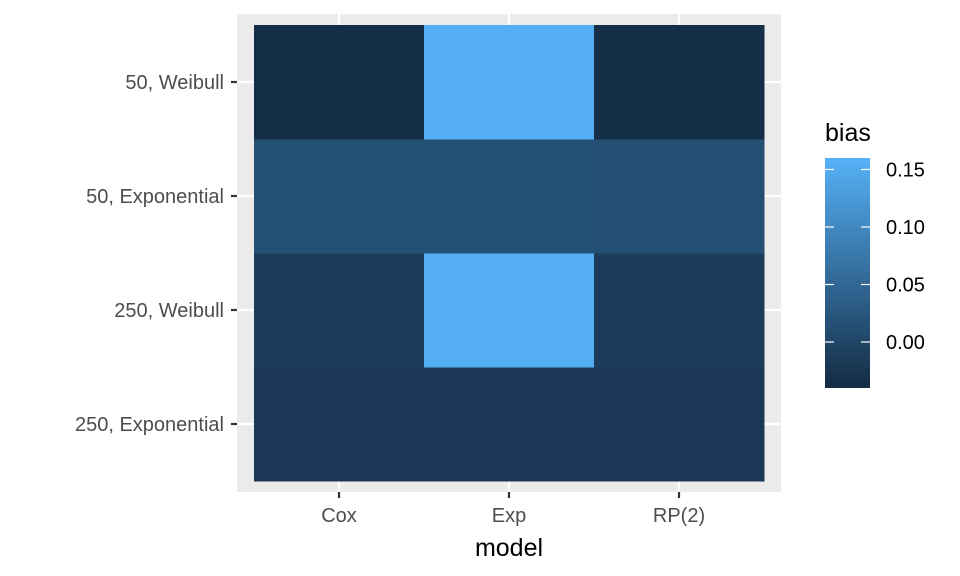 The image size is (960, 576). Describe the element at coordinates (679, 516) in the screenshot. I see `x-tick-label: RP(2)` at that location.